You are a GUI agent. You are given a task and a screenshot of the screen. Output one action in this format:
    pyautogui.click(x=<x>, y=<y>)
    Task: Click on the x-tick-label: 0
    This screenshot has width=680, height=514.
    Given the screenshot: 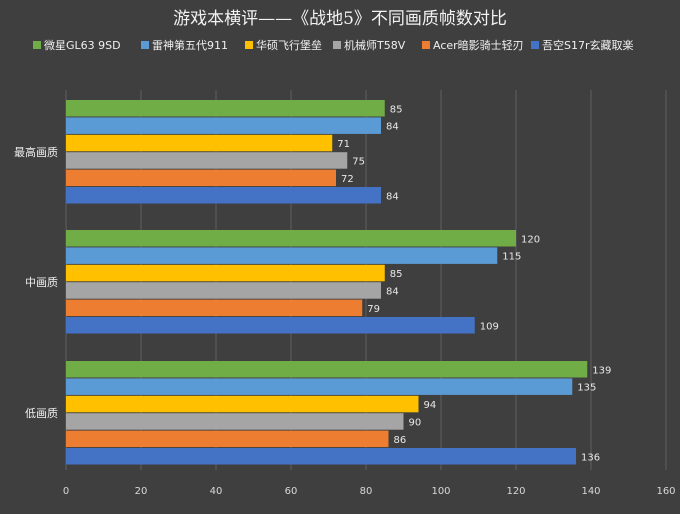 What is the action you would take?
    pyautogui.click(x=66, y=491)
    